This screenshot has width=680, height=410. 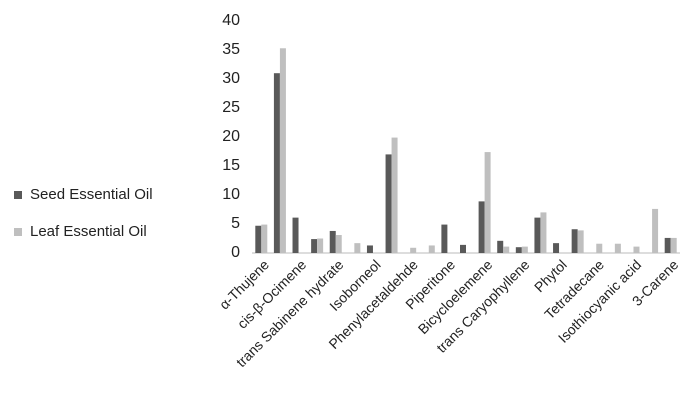 What do you see at coordinates (231, 107) in the screenshot?
I see `y-tick-label: 25` at bounding box center [231, 107].